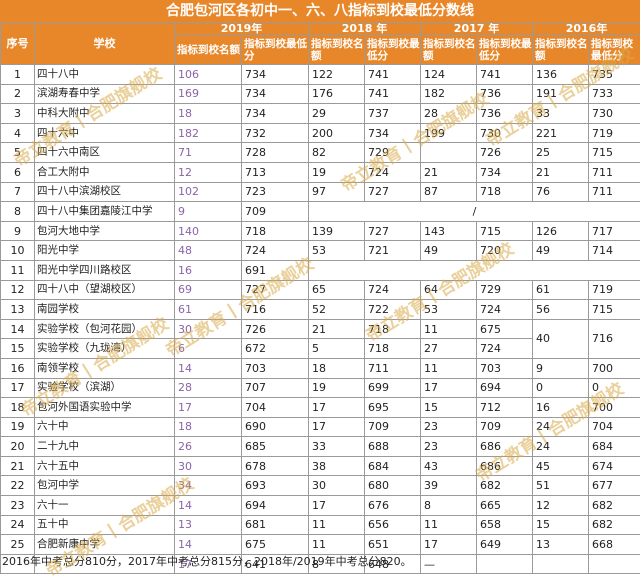 The height and width of the screenshot is (581, 640). Describe the element at coordinates (561, 338) in the screenshot. I see `cell-2016-quota-merged: 40` at that location.